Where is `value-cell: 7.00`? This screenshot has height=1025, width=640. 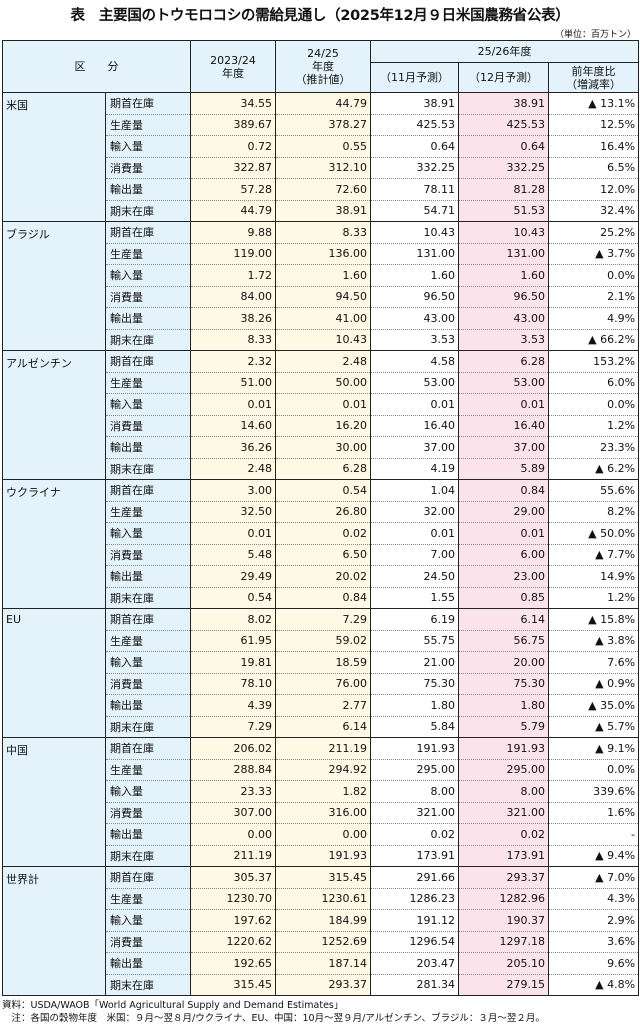
value-cell: 7.00 is located at coordinates (414, 555).